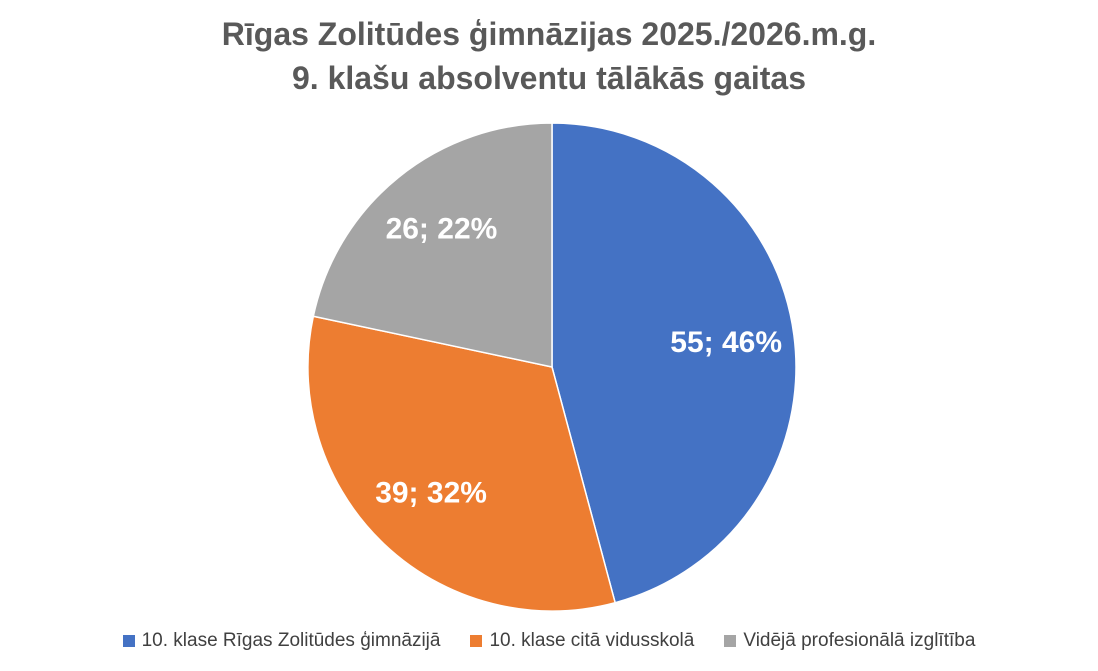  What do you see at coordinates (730, 641) in the screenshot?
I see `legend-swatch-vocational` at bounding box center [730, 641].